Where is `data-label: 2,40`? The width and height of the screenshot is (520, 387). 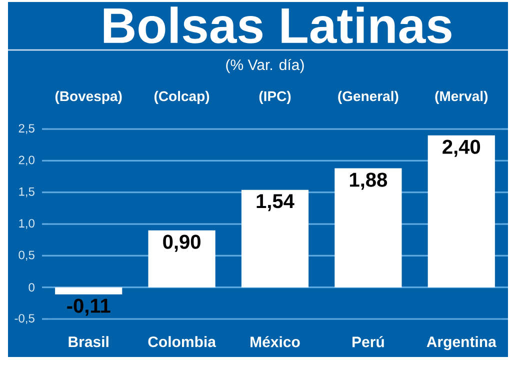
data-label: 2,40 is located at coordinates (461, 148).